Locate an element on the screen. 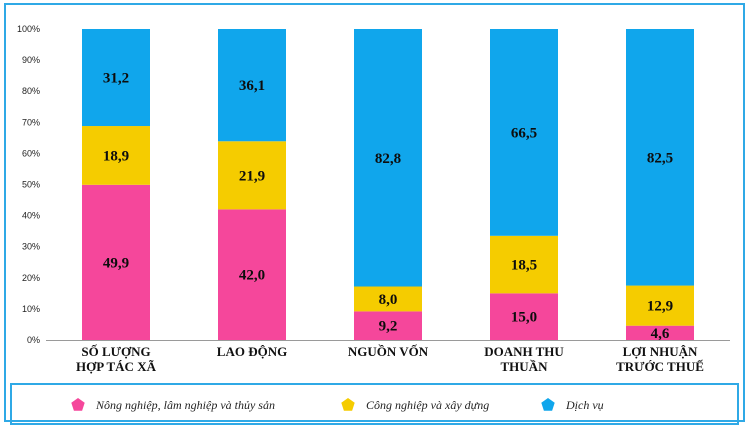  data-label-nong-nghiep-nguon-von: 9,2 is located at coordinates (388, 327).